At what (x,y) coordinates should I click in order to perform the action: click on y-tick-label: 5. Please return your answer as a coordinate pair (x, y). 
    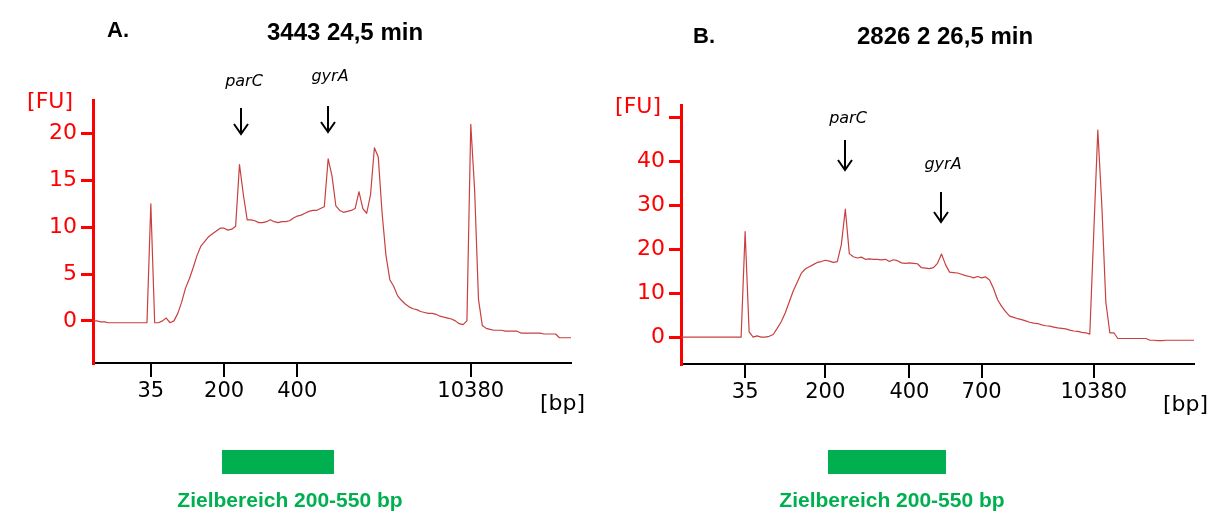
    Looking at the image, I should click on (70, 272).